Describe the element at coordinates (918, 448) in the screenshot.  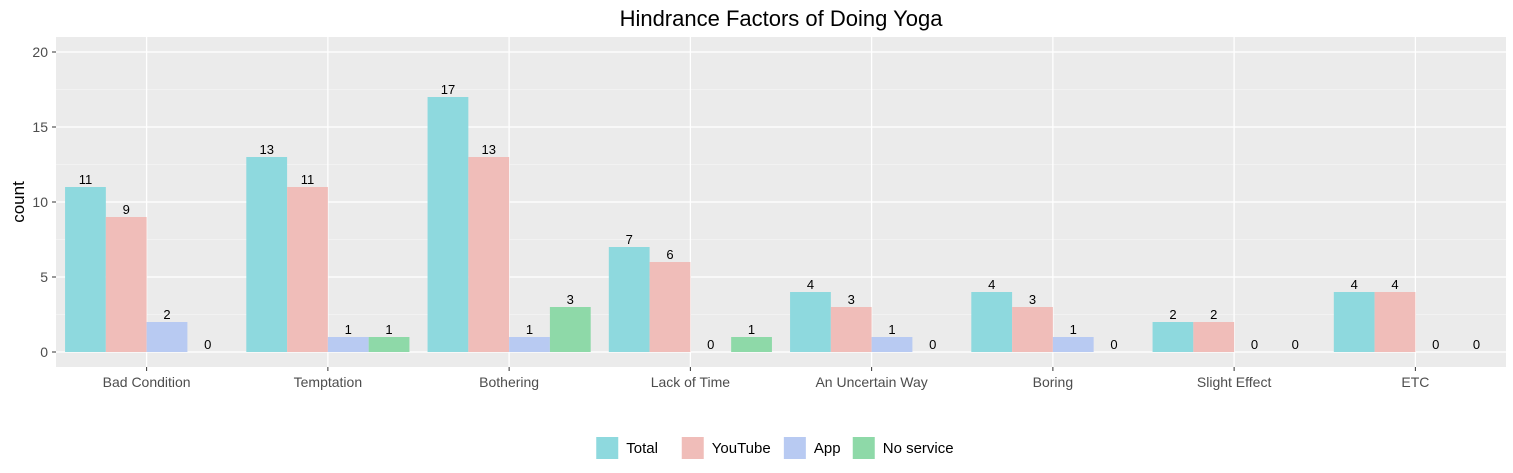
I see `legend-label: No service` at that location.